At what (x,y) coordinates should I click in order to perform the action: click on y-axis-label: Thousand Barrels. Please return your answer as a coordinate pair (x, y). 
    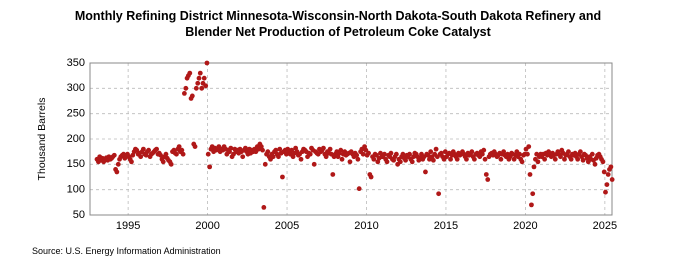
    Looking at the image, I should click on (42, 139).